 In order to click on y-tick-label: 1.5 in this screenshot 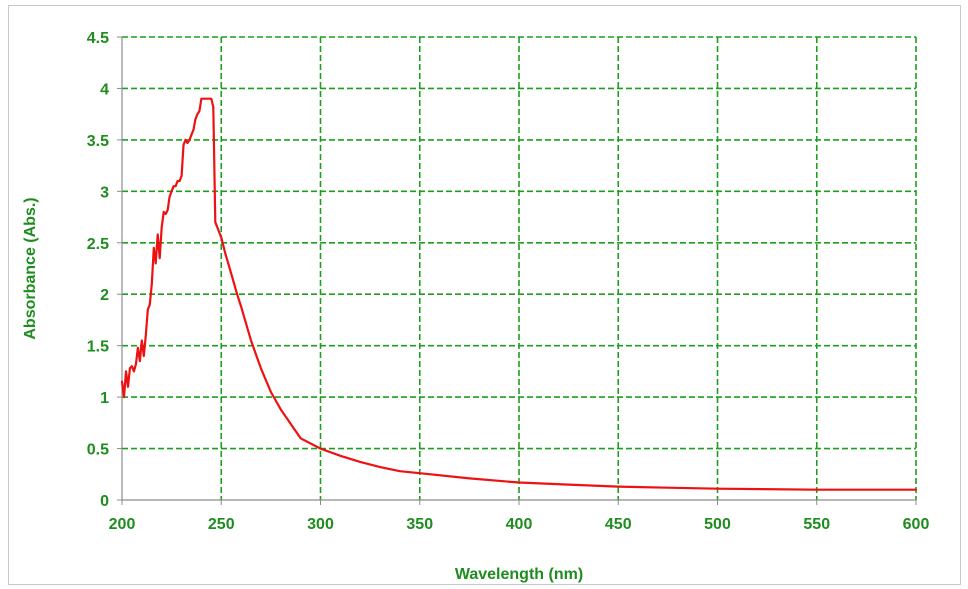, I will do `click(98, 347)`.